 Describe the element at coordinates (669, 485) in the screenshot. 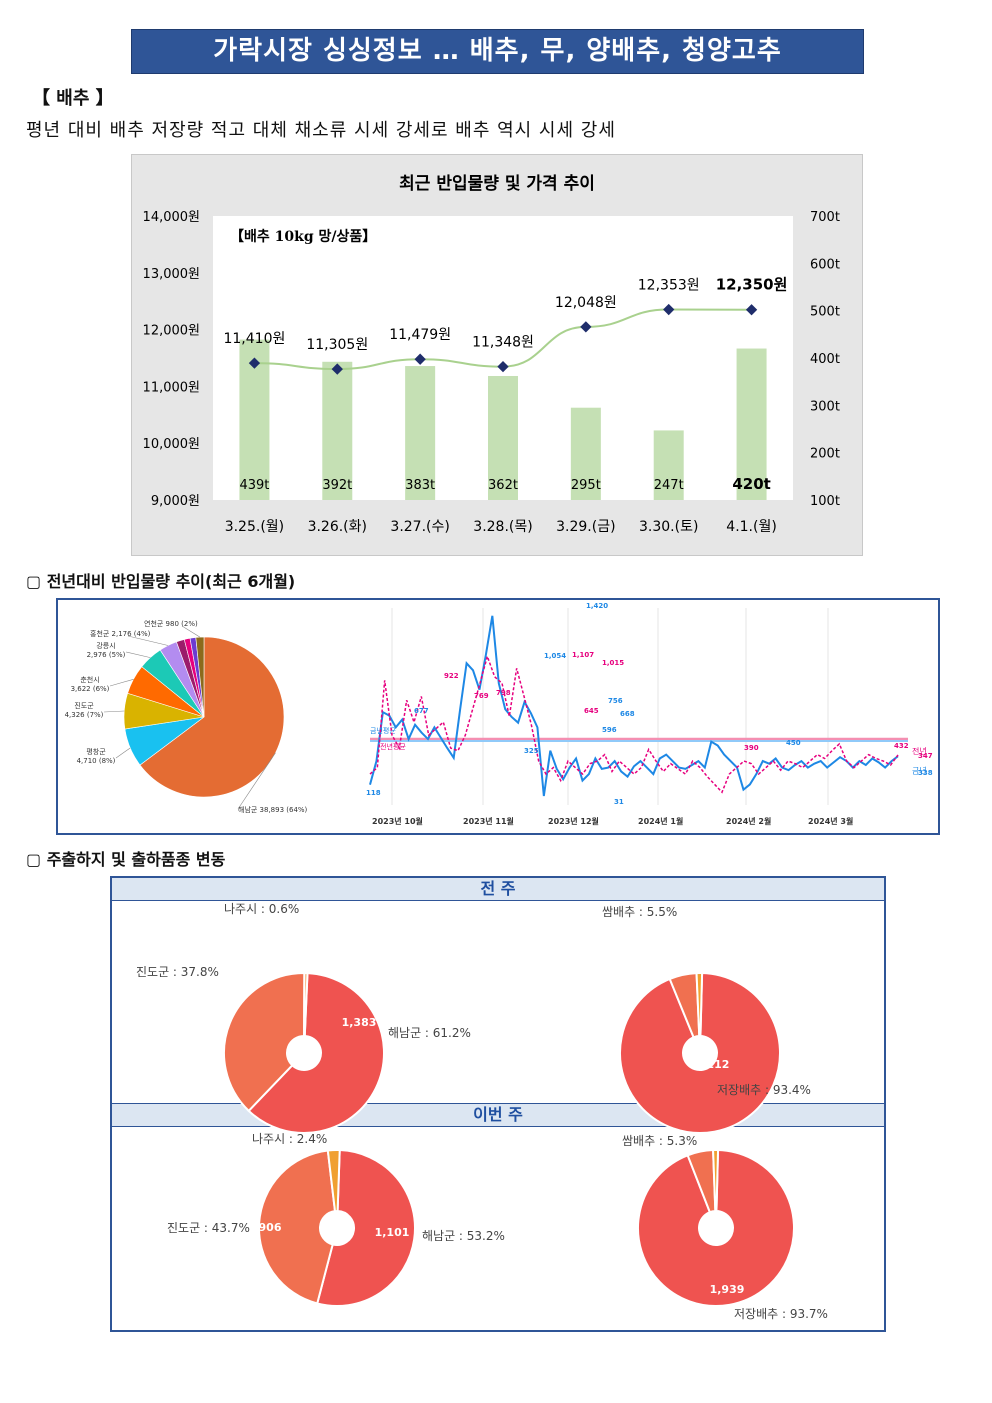

I see `volume-label: 247t` at that location.